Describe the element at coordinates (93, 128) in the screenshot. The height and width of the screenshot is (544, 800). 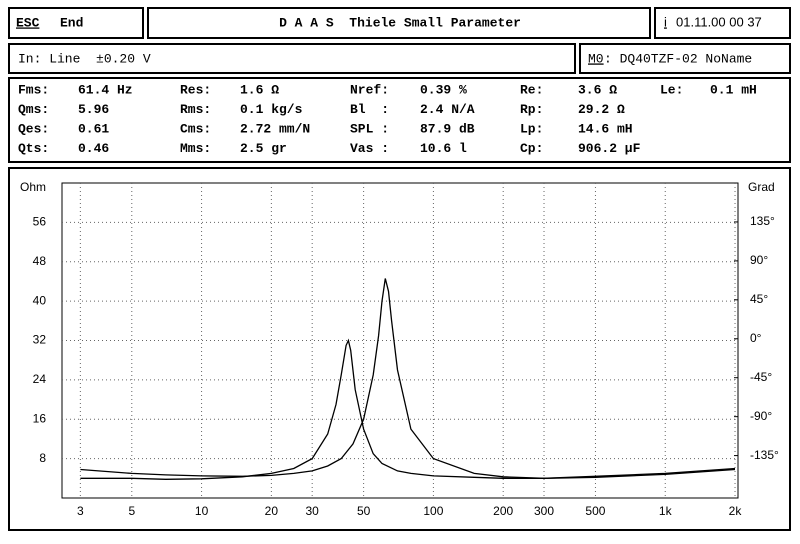
I see `param-value: 0.61` at that location.